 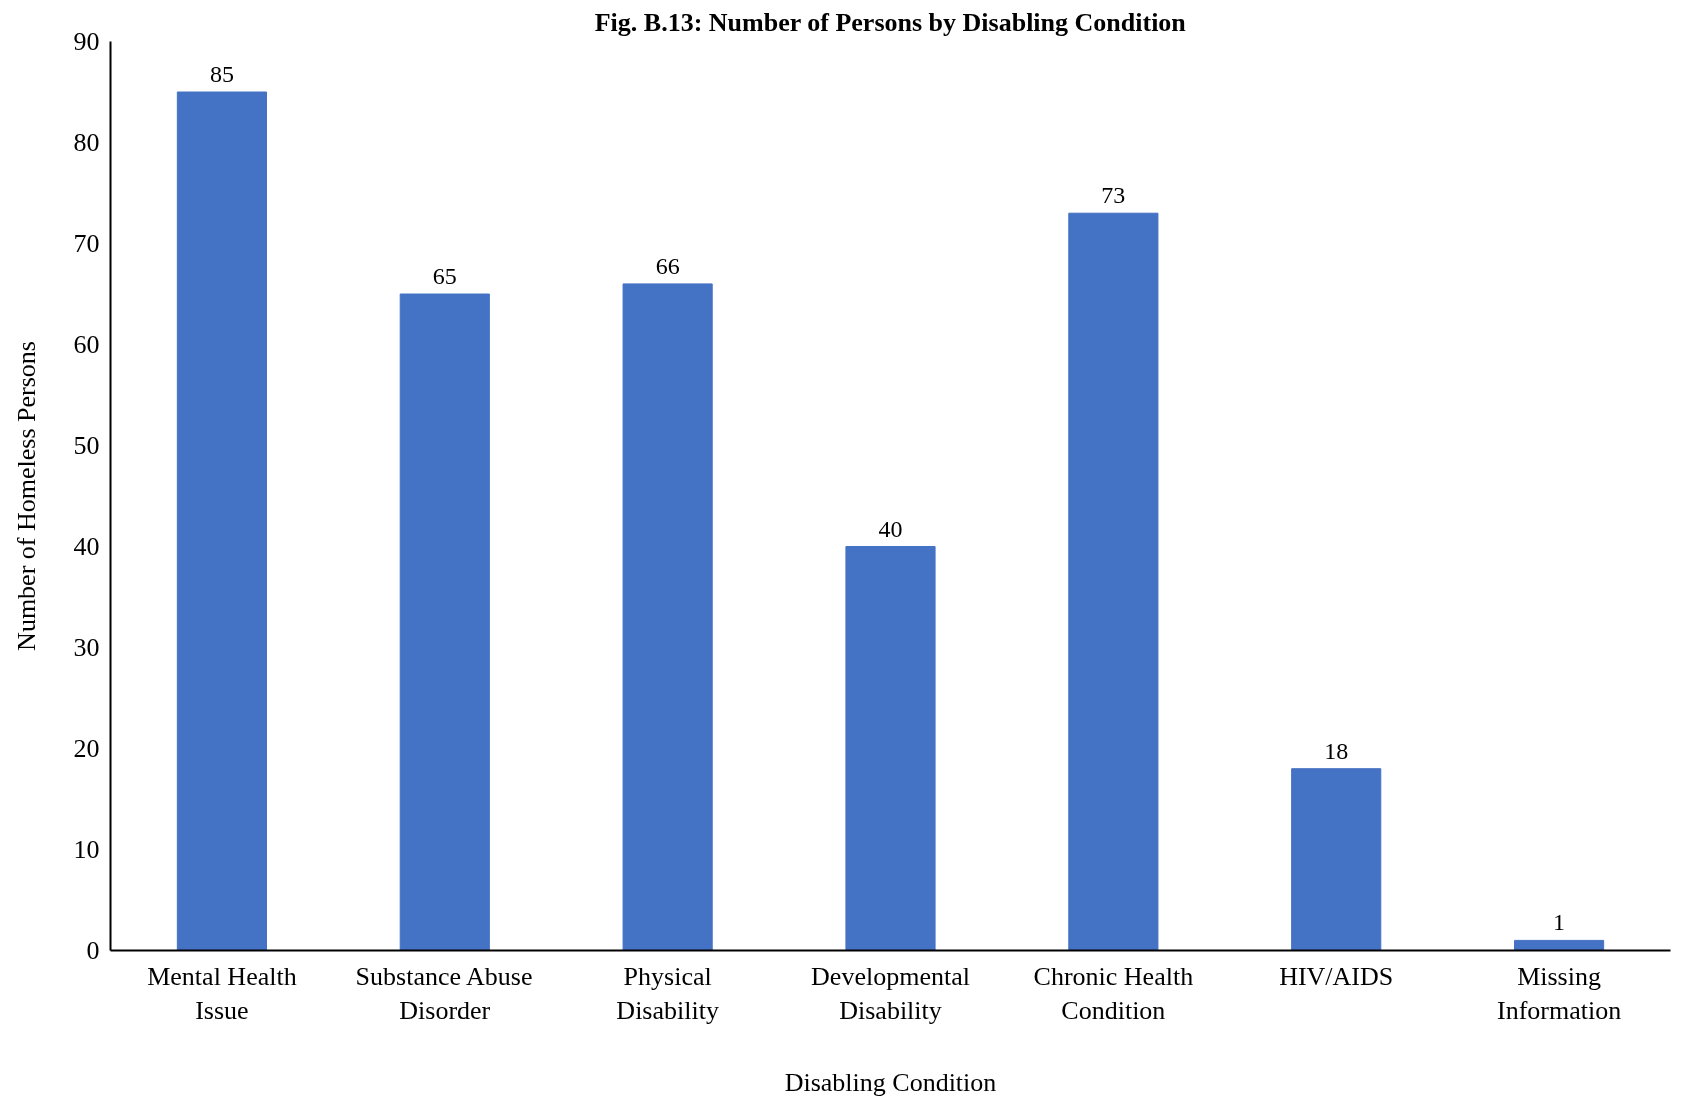 I want to click on y-tick-label: 90, so click(x=86, y=41).